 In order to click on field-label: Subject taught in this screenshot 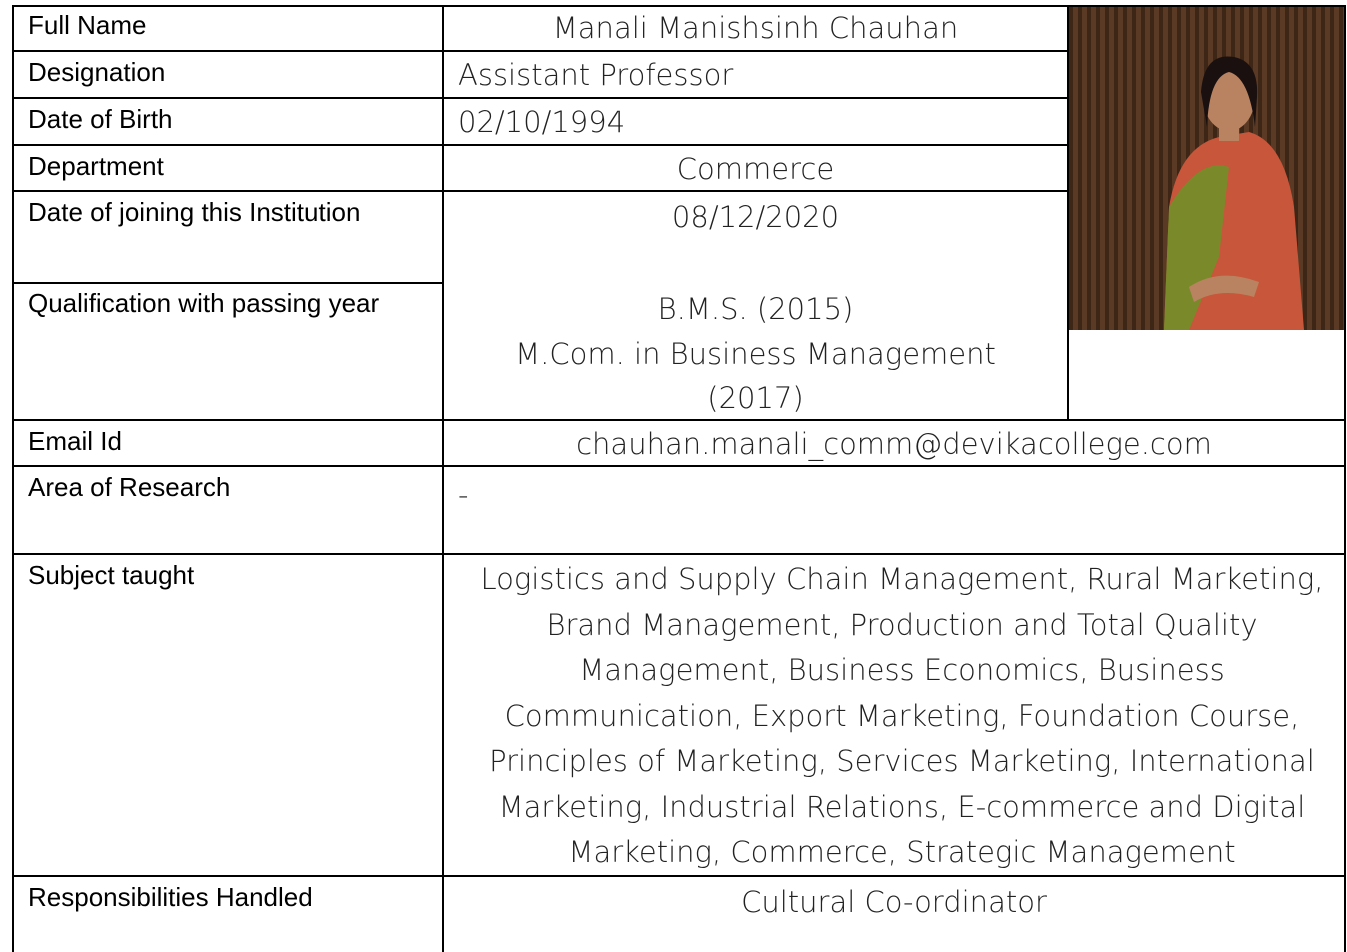, I will do `click(111, 575)`.